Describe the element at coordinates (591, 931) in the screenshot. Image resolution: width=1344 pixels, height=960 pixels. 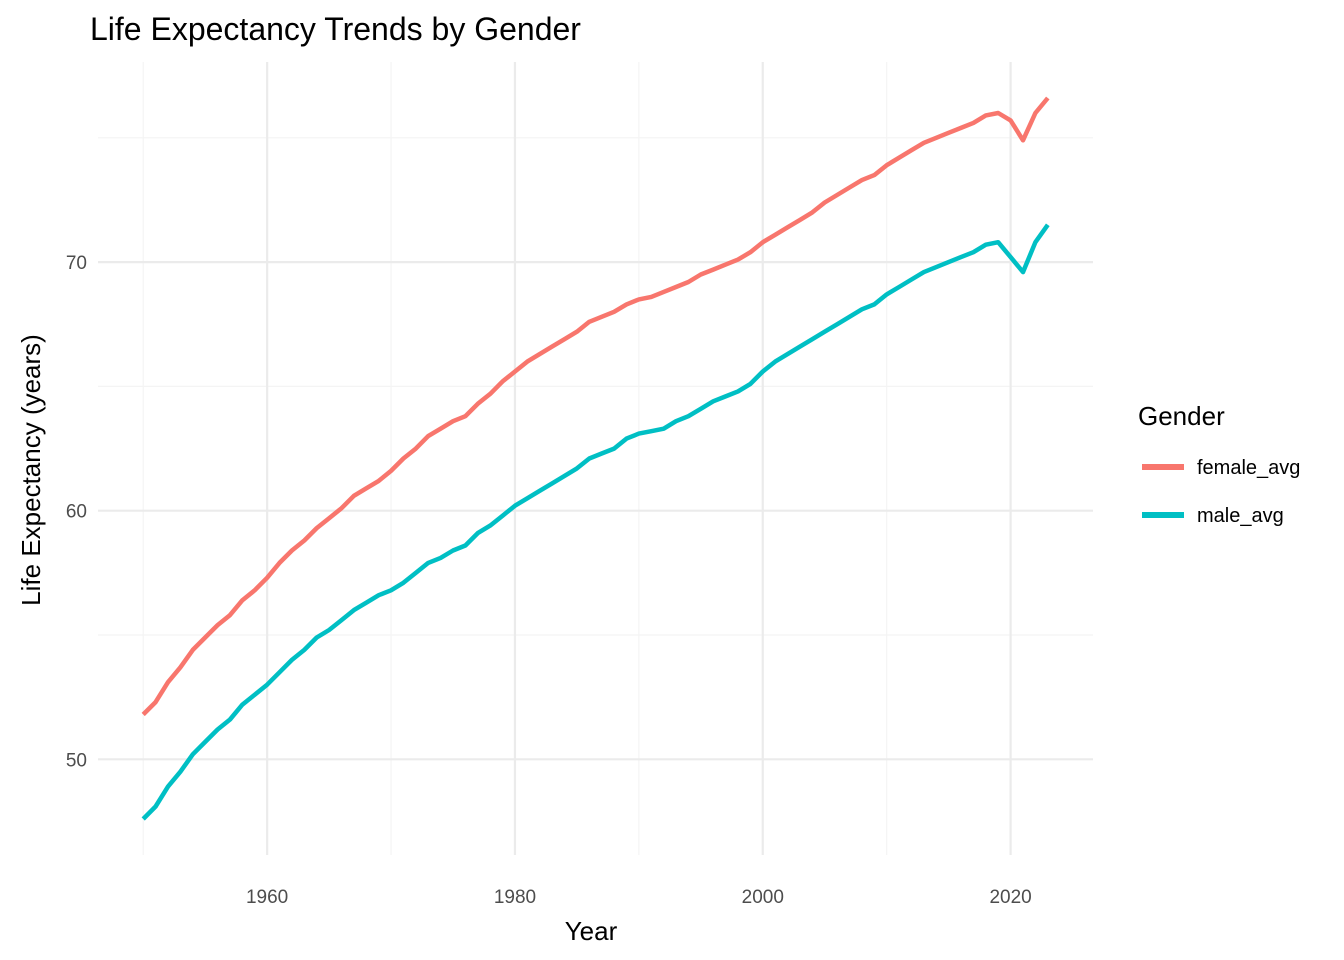
I see `x-axis-title: Year` at that location.